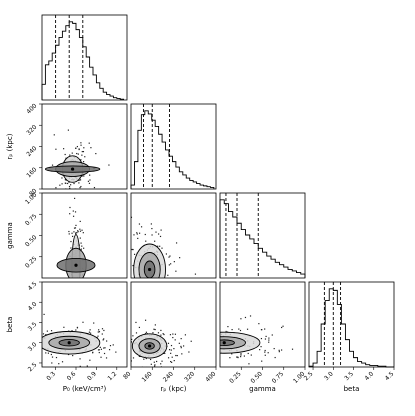  What do you see at coordinates (31, 130) in the screenshot?
I see `y-tick-label: 320` at bounding box center [31, 130].